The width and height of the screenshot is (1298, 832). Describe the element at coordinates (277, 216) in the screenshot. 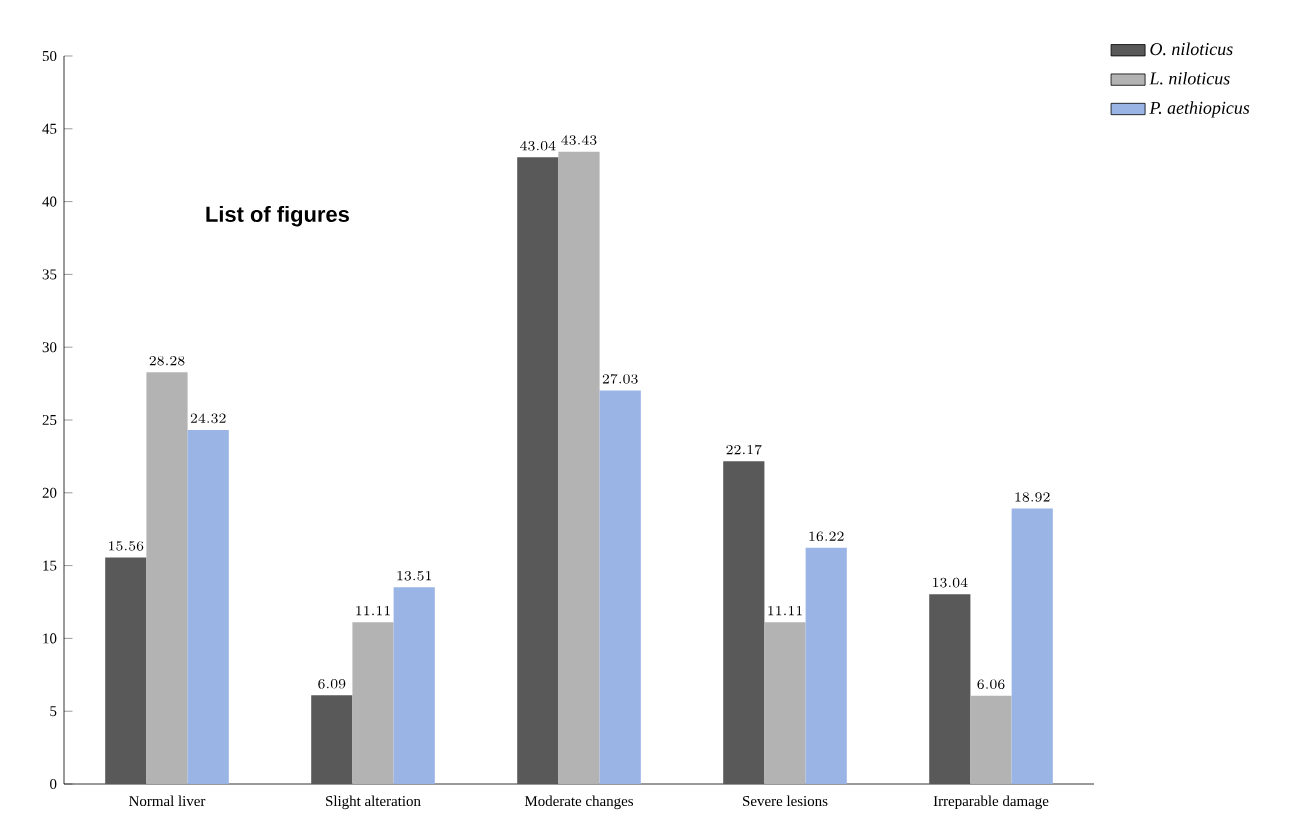

I see `annotation: List of figures` at that location.